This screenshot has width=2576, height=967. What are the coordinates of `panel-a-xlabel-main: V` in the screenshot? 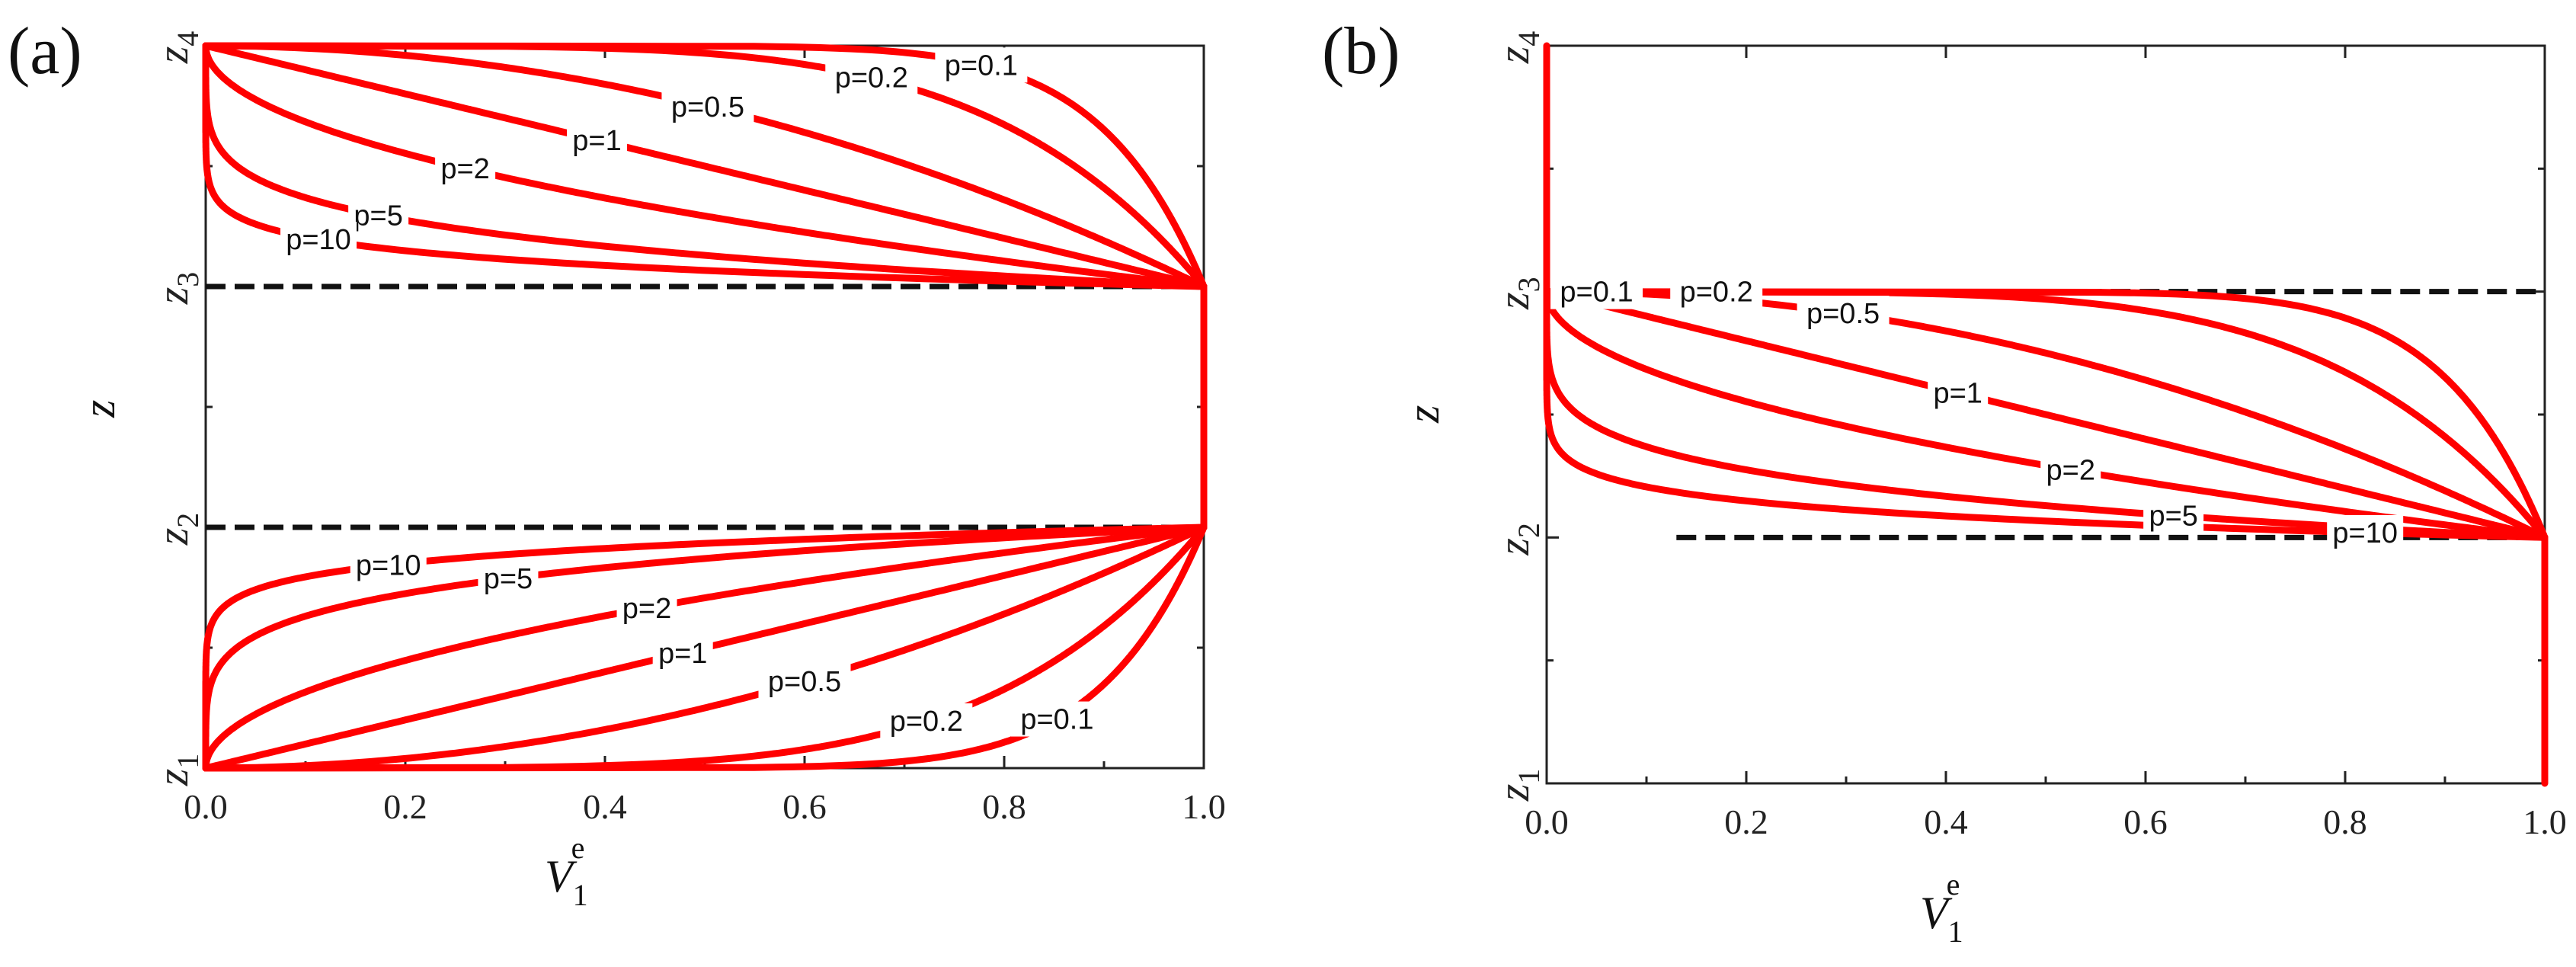 It's located at (561, 876).